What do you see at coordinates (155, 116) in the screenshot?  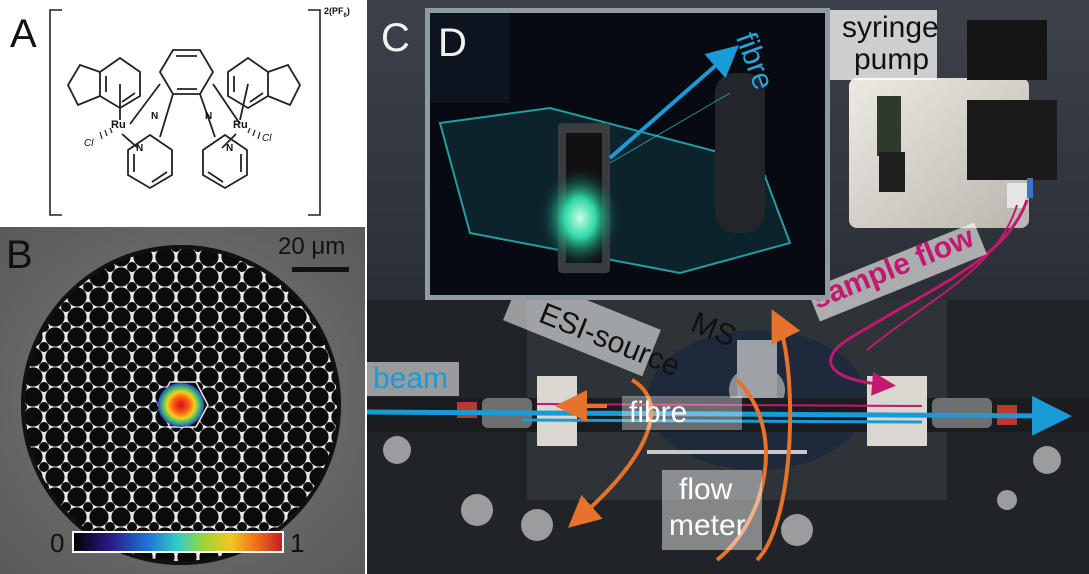 I see `n-label-1: N` at bounding box center [155, 116].